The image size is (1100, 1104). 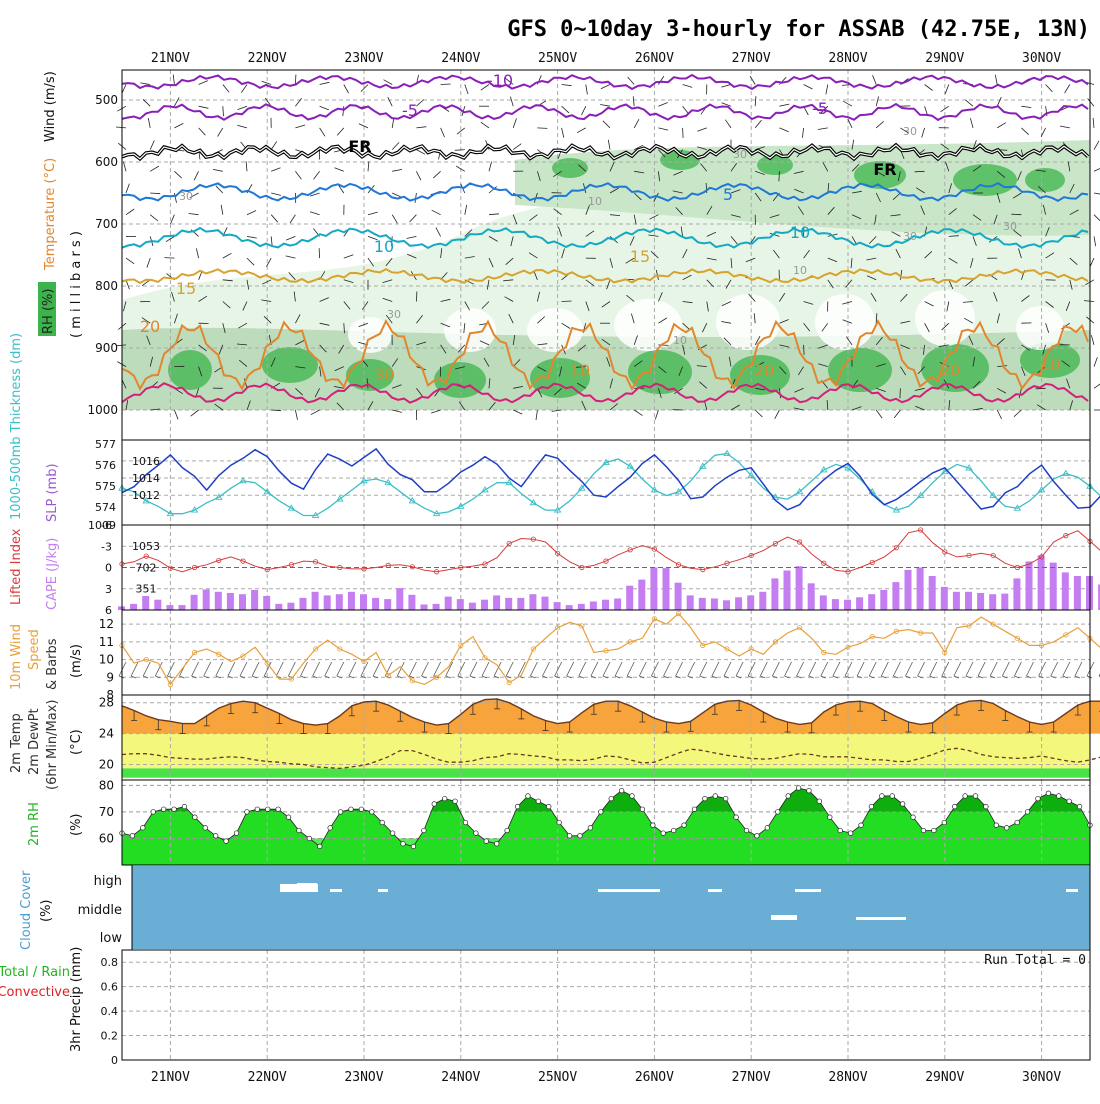 What do you see at coordinates (267, 58) in the screenshot?
I see `top-date-label: 22NOV` at bounding box center [267, 58].